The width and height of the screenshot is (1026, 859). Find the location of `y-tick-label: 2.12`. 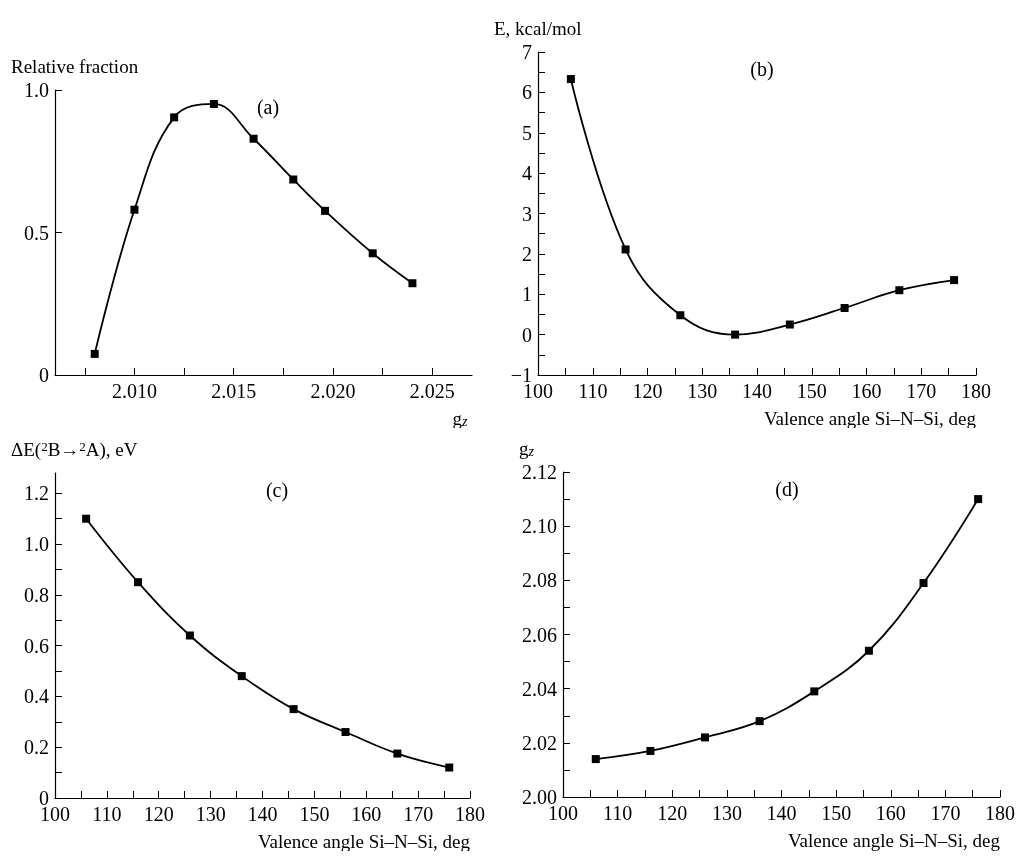

y-tick-label: 2.12 is located at coordinates (539, 472).